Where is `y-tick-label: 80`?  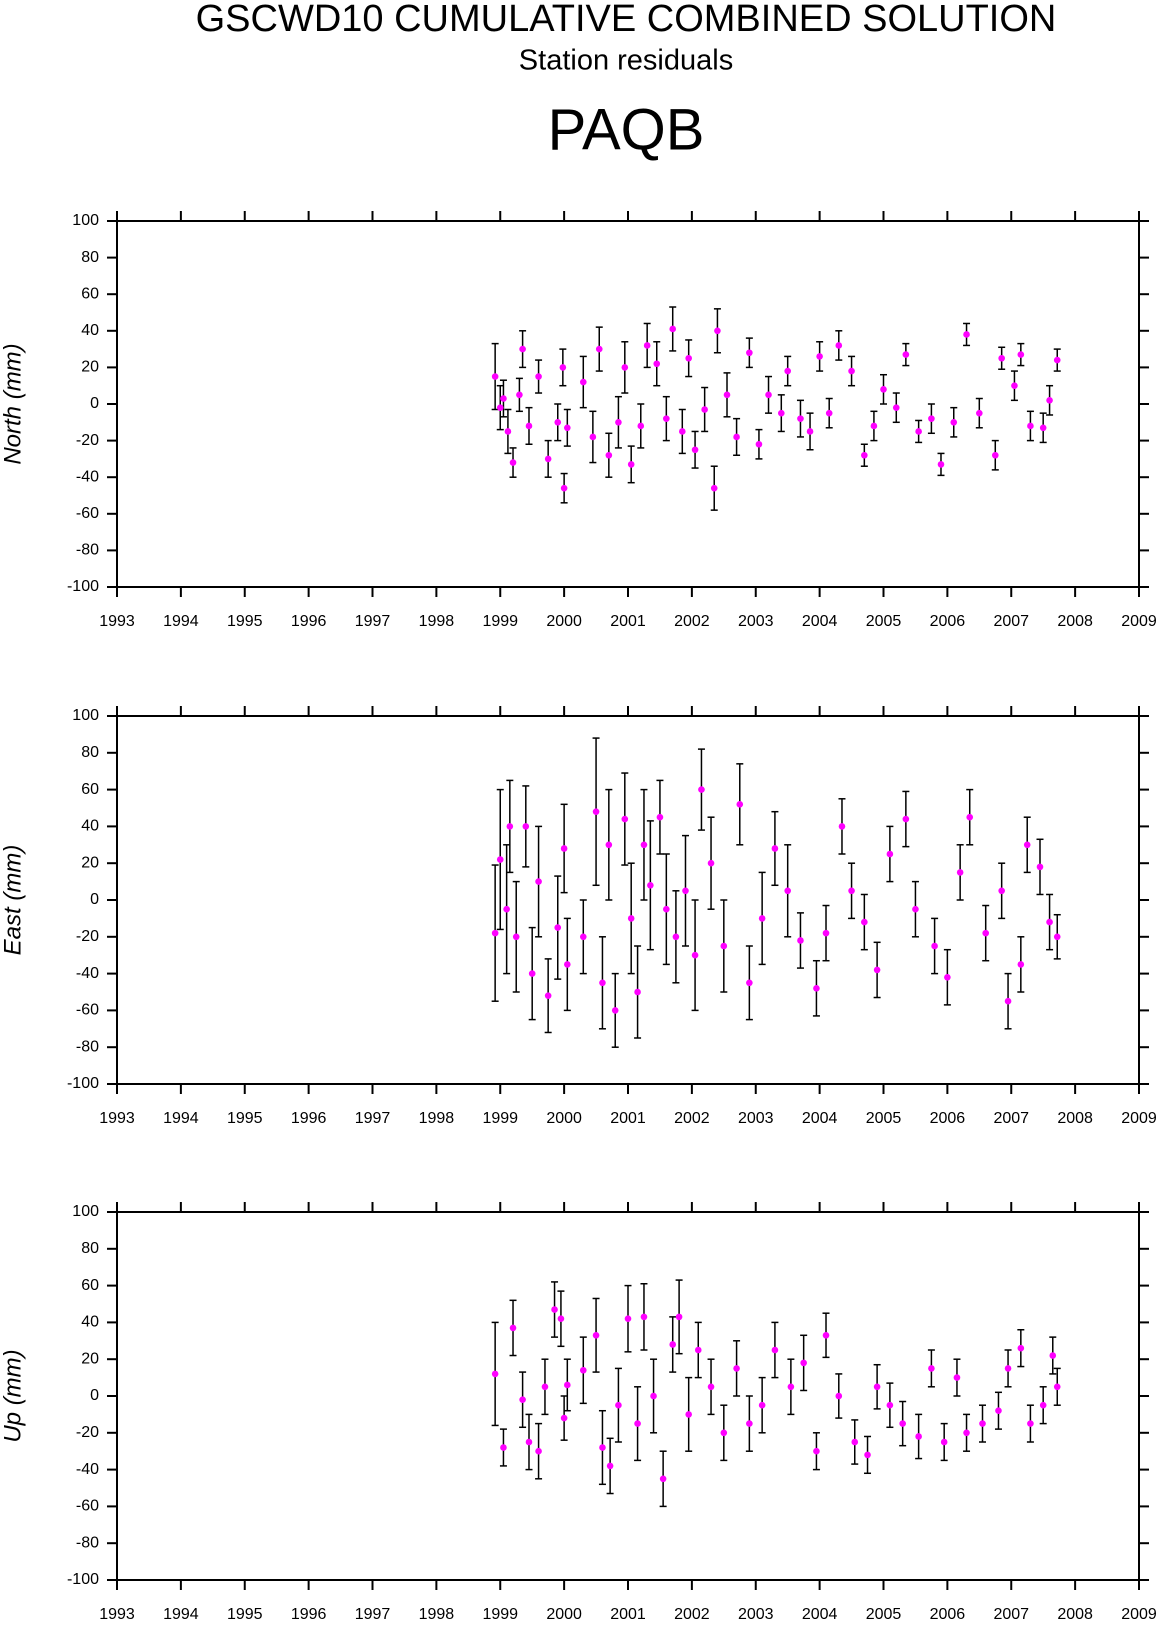
y-tick-label: 80 is located at coordinates (90, 752).